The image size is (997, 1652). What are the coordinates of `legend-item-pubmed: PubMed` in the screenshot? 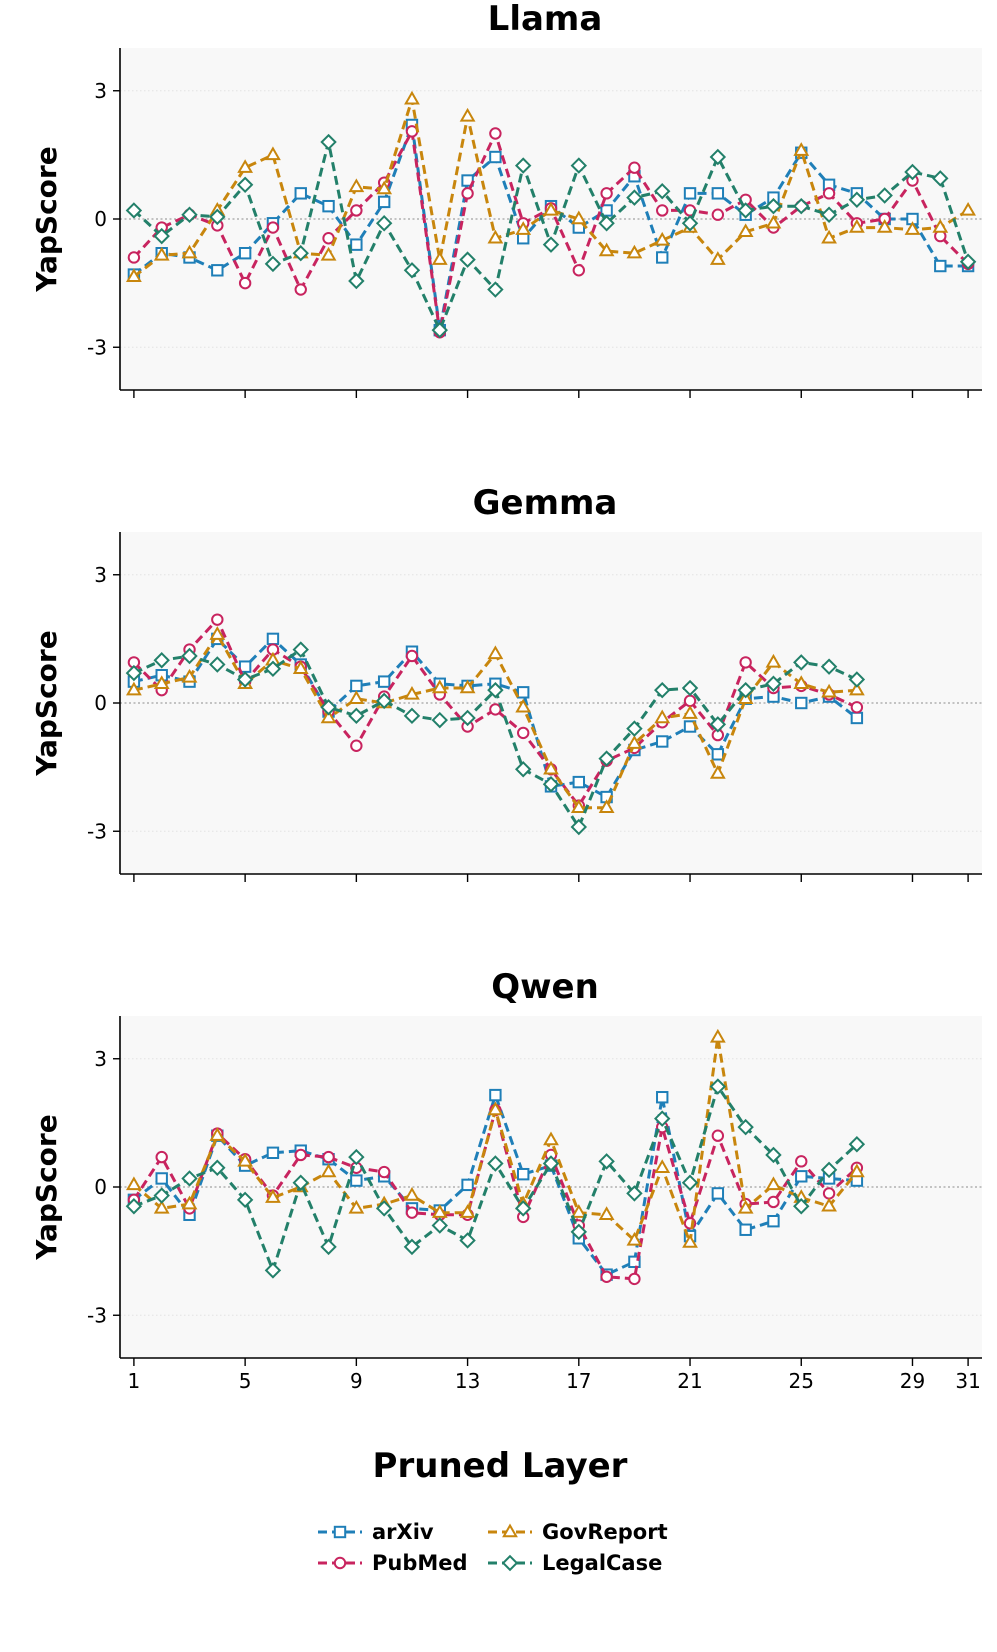 It's located at (393, 1563).